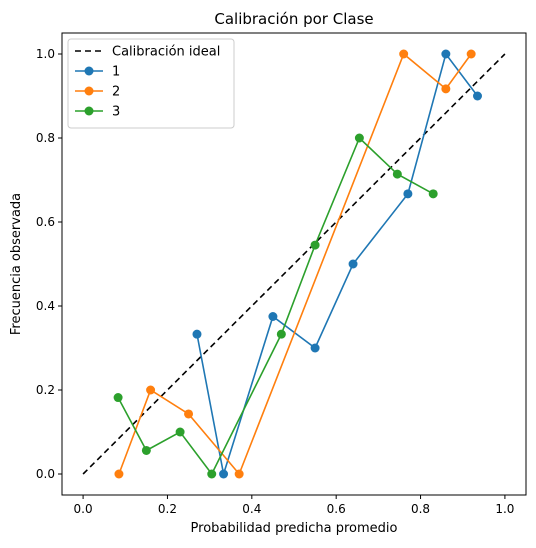 The image size is (536, 548). What do you see at coordinates (45, 54) in the screenshot?
I see `y-tick-label: 1.0` at bounding box center [45, 54].